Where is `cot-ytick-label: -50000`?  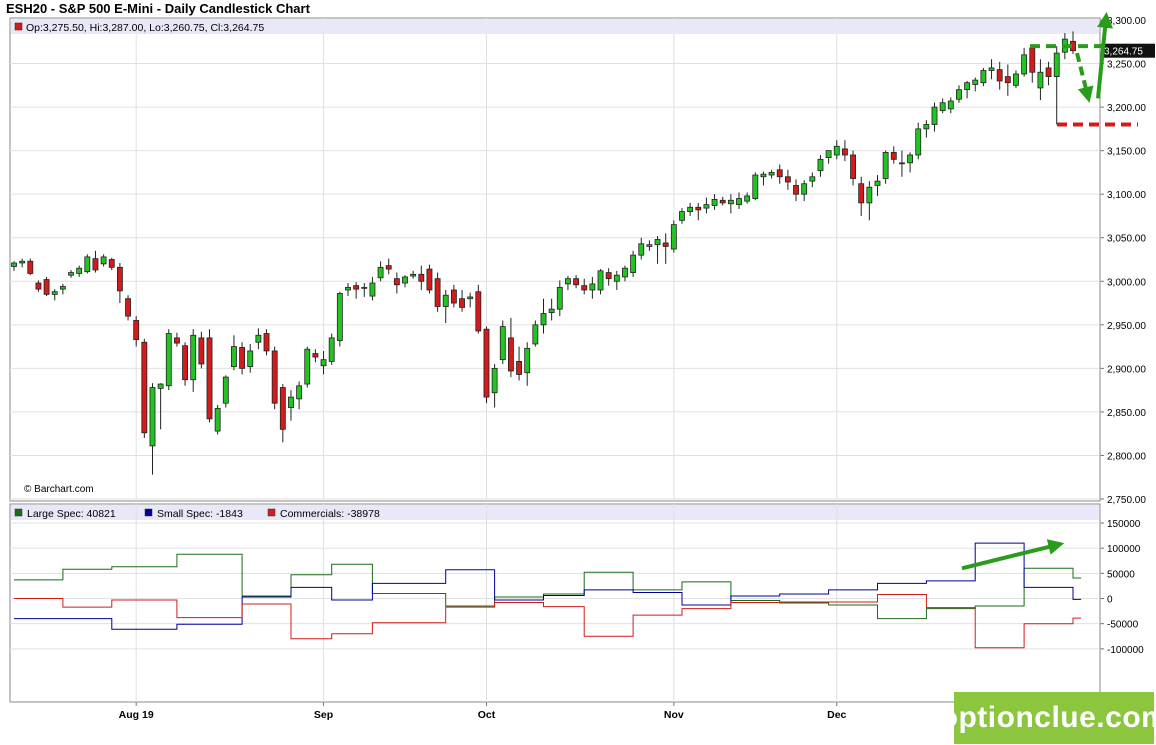
cot-ytick-label: -50000 is located at coordinates (1123, 625).